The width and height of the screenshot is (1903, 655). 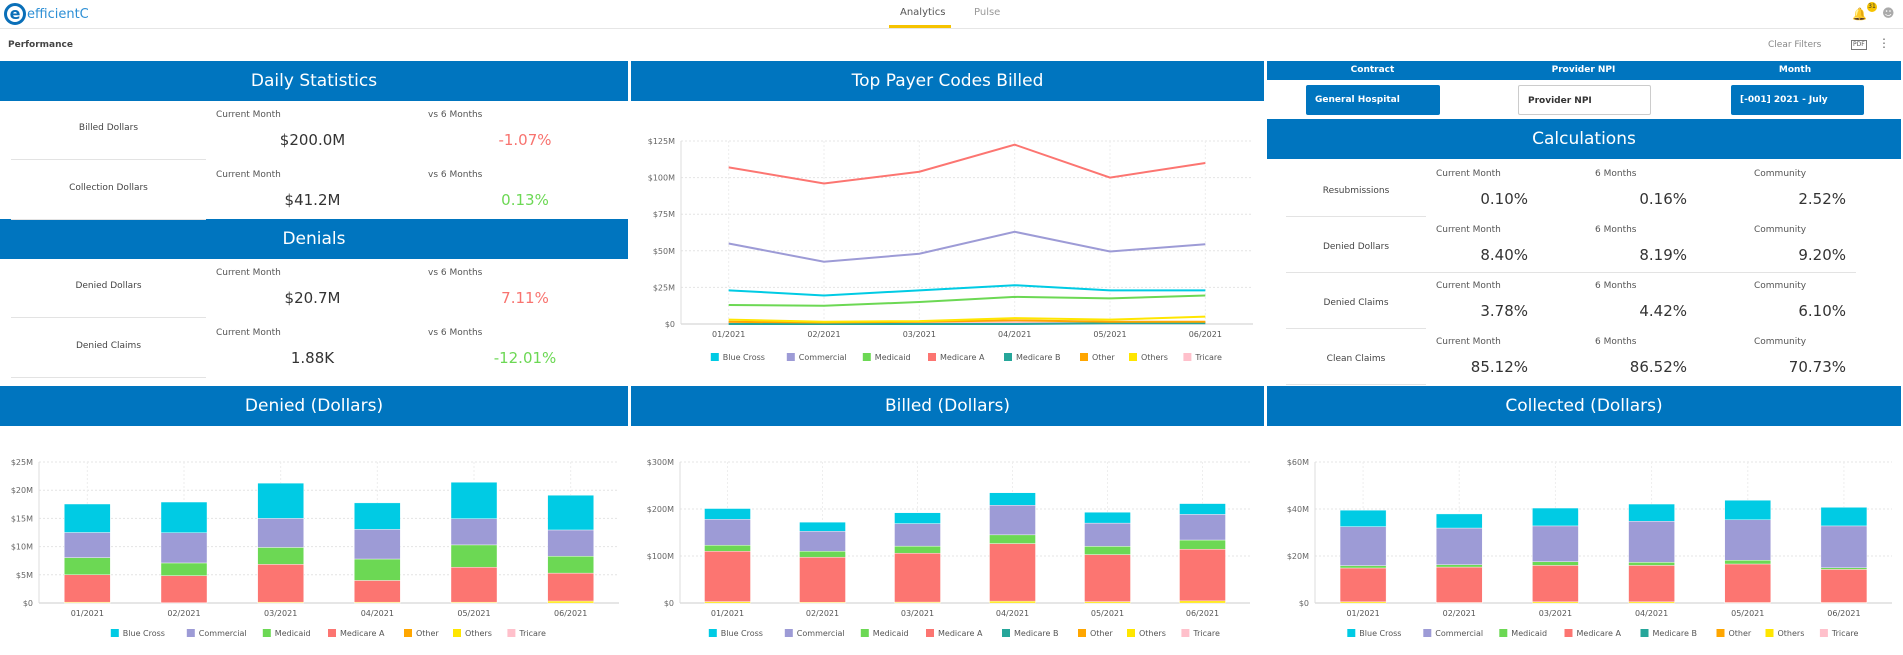 I want to click on calc-value: 8.19%, so click(x=1663, y=255).